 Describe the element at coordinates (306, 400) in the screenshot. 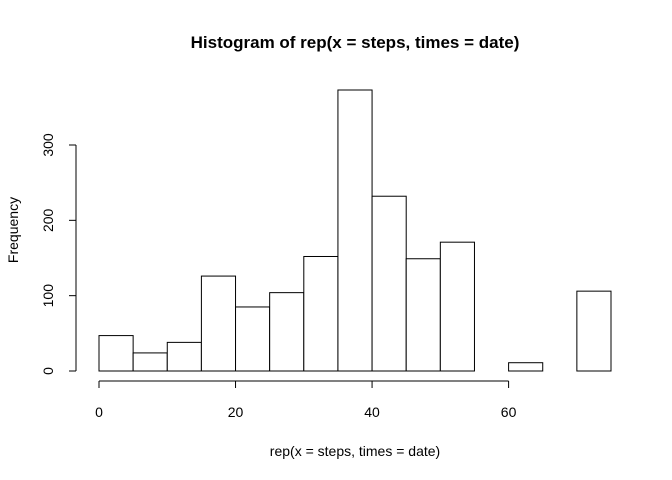

I see `x-axis: 0 20 40 60` at that location.